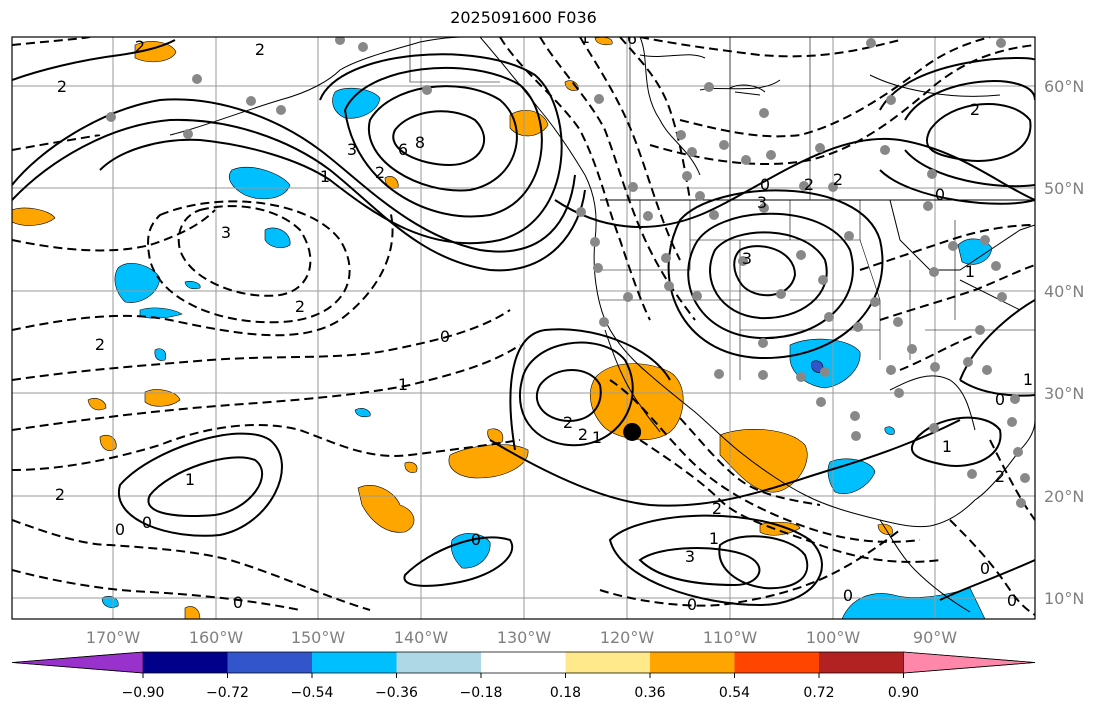 The image size is (1105, 712). Describe the element at coordinates (113, 637) in the screenshot. I see `longitude-label: 170°W` at that location.